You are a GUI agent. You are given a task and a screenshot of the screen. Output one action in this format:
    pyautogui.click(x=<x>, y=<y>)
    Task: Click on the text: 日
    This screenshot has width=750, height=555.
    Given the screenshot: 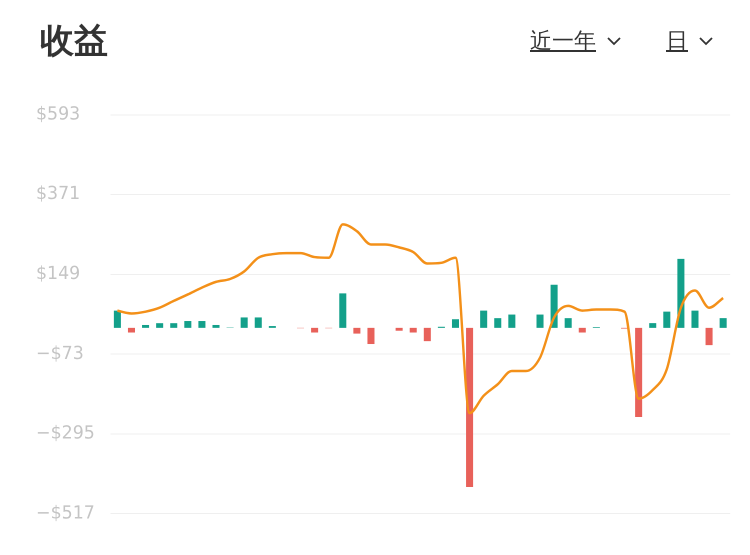 What is the action you would take?
    pyautogui.click(x=677, y=42)
    